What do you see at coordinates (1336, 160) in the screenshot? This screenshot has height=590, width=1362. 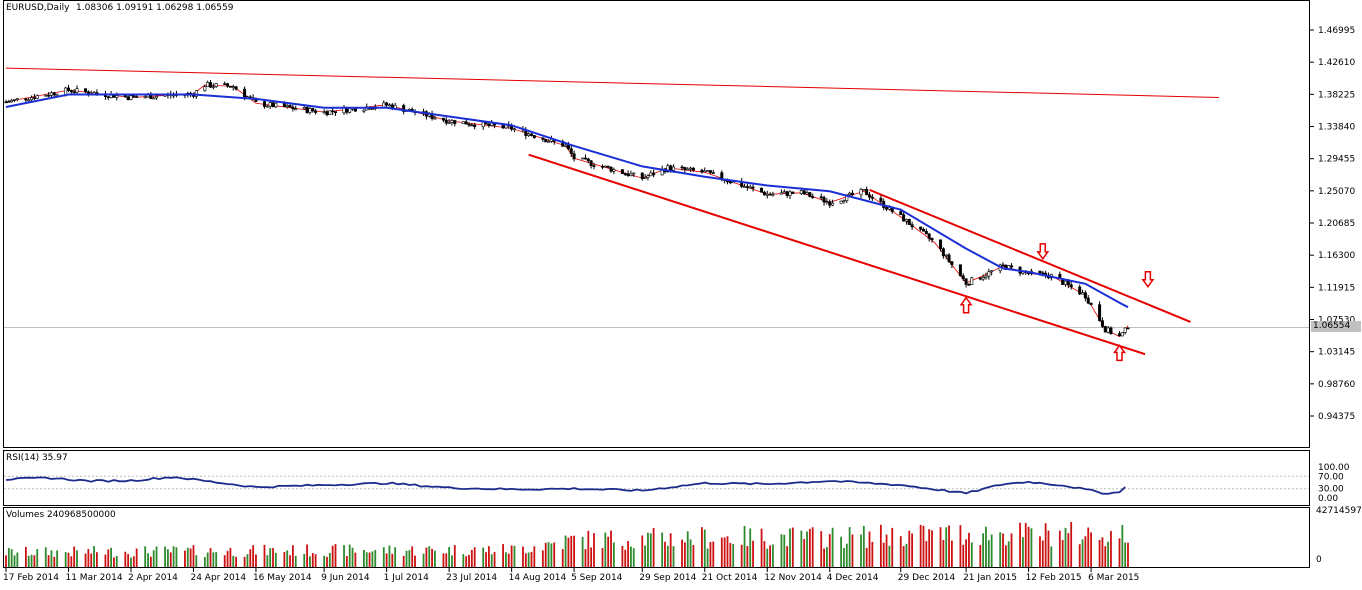 I see `price-tick-label: 1.29455` at bounding box center [1336, 160].